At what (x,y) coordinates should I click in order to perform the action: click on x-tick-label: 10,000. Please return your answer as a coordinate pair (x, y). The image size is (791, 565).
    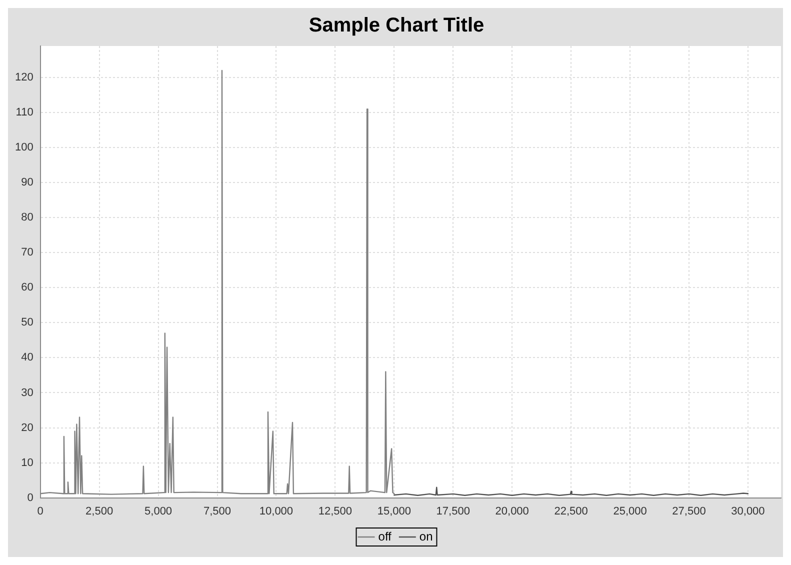
    Looking at the image, I should click on (276, 511).